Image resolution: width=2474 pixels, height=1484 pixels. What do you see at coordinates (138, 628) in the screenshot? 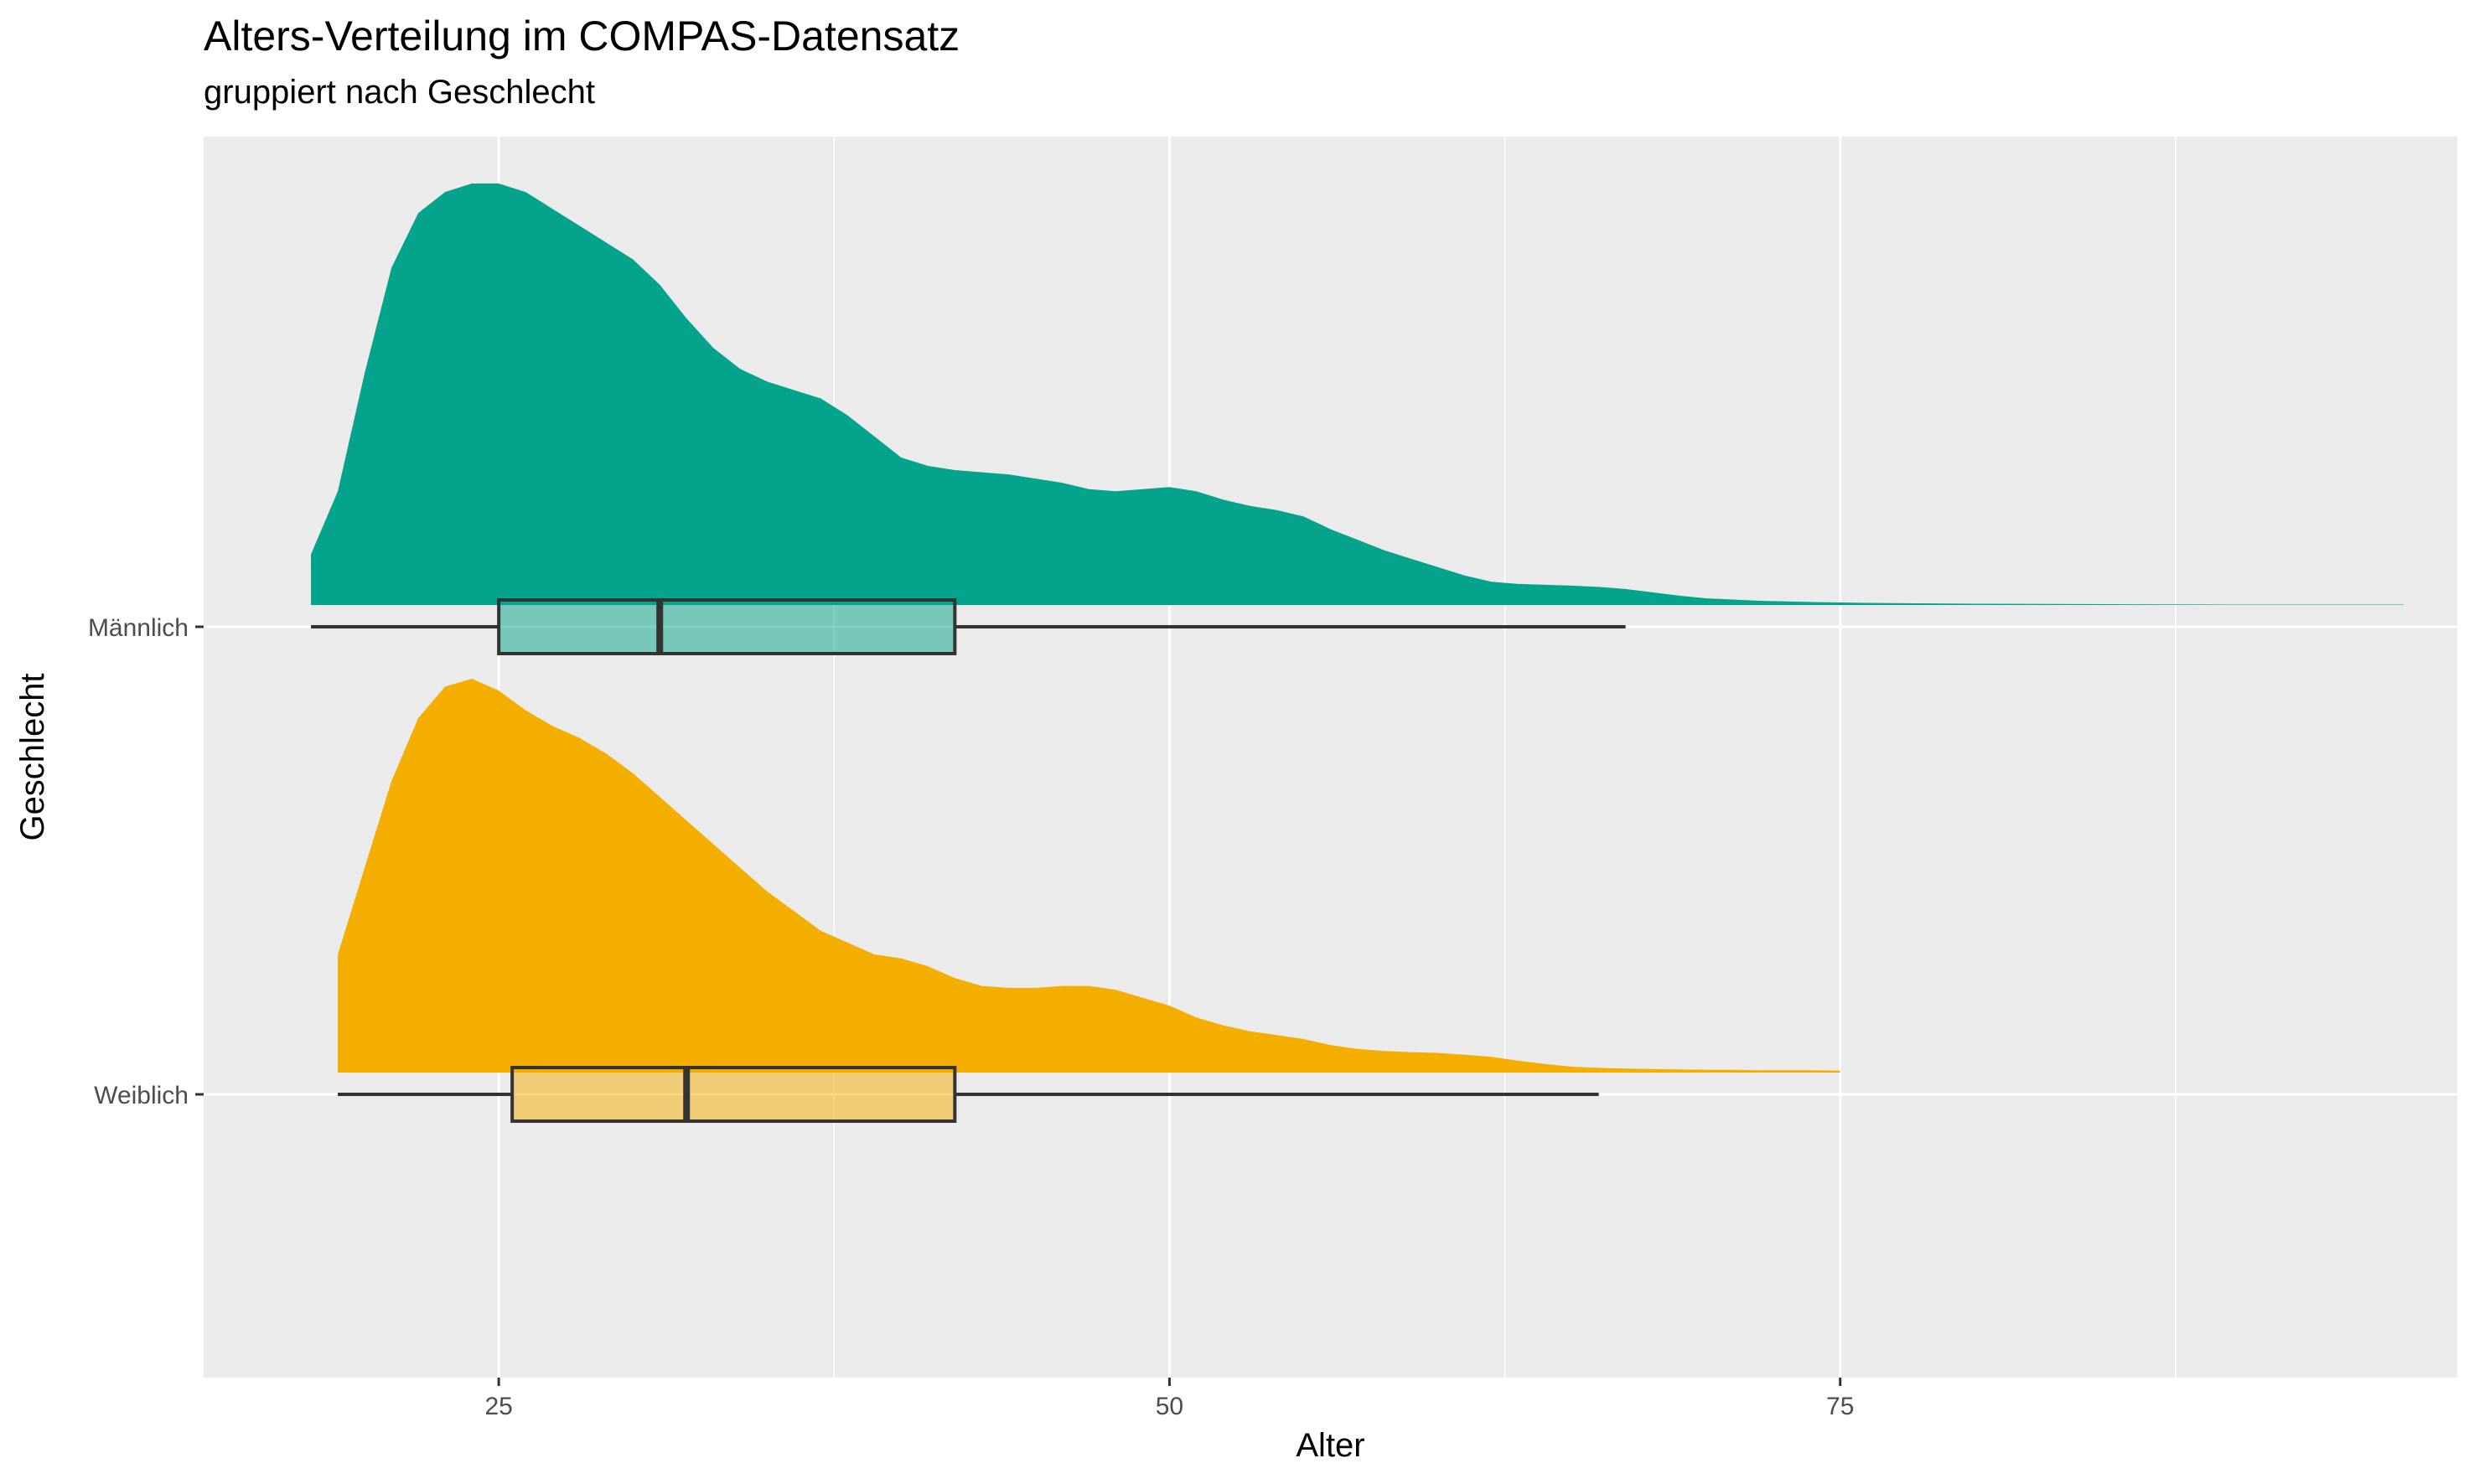
I see `y-tick-label: Männlich` at bounding box center [138, 628].